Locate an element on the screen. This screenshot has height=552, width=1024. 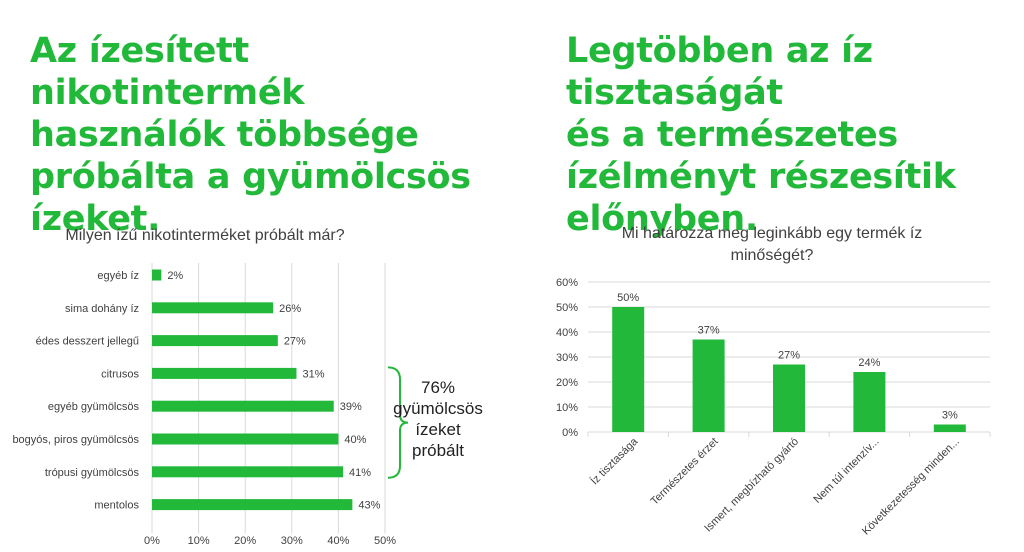
chart-left-title: Milyen ízű nikotinterméket próbált már? is located at coordinates (204, 235).